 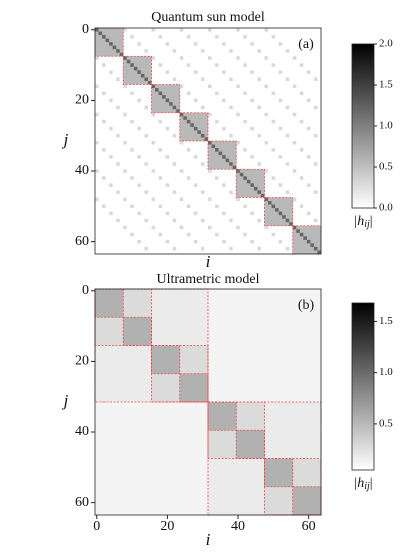 I want to click on panel-label: (b), so click(x=306, y=305).